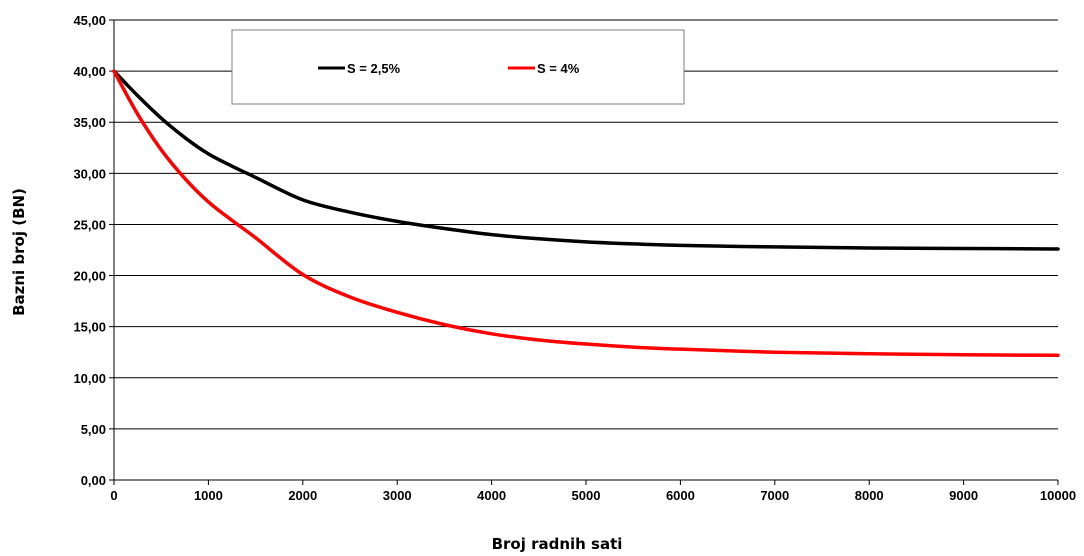  Describe the element at coordinates (93, 480) in the screenshot. I see `y-tick-label: 0,00` at that location.